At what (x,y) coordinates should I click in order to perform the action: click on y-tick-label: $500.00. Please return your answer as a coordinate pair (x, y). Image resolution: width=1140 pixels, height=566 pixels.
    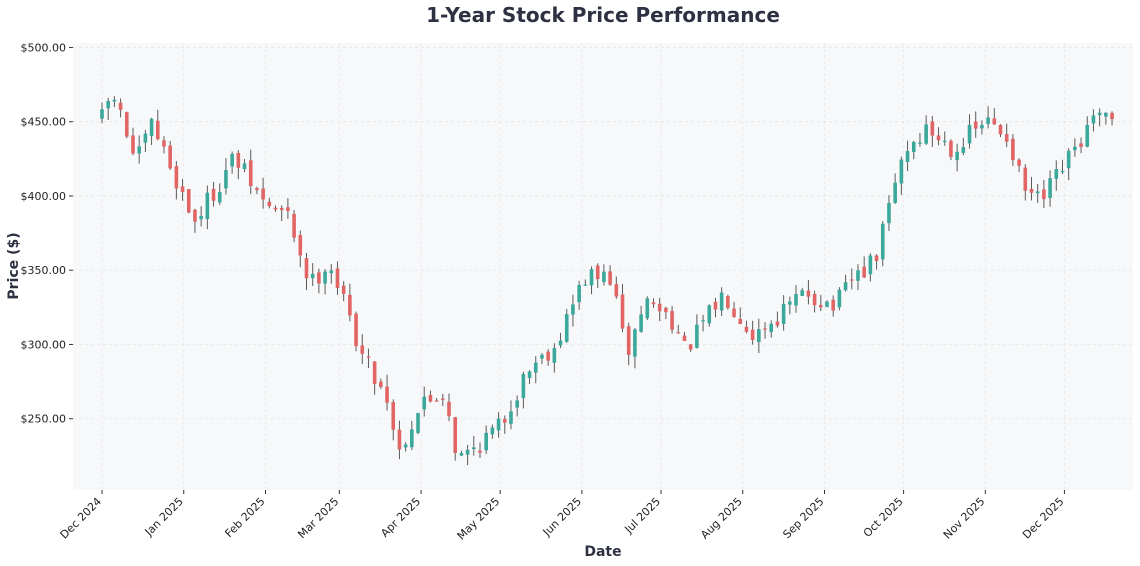
    Looking at the image, I should click on (44, 47).